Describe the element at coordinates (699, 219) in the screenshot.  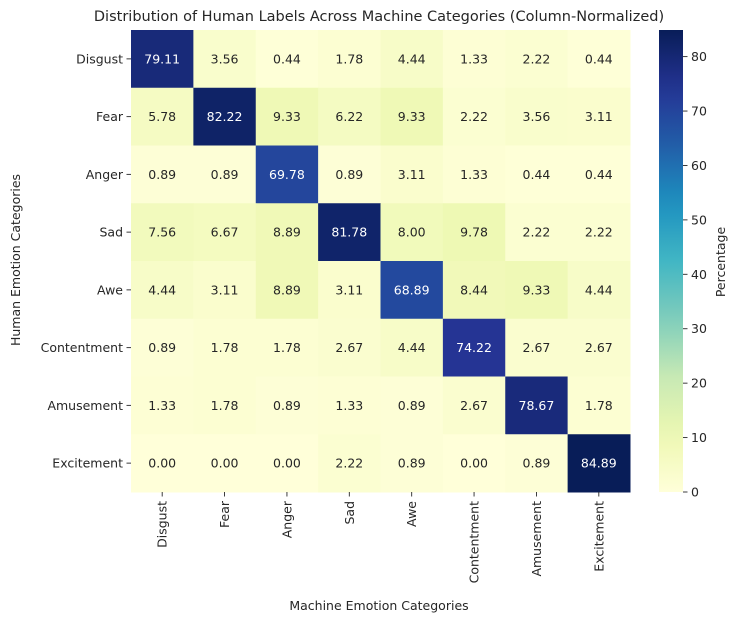
I see `colorbar-tick-label: 50` at that location.